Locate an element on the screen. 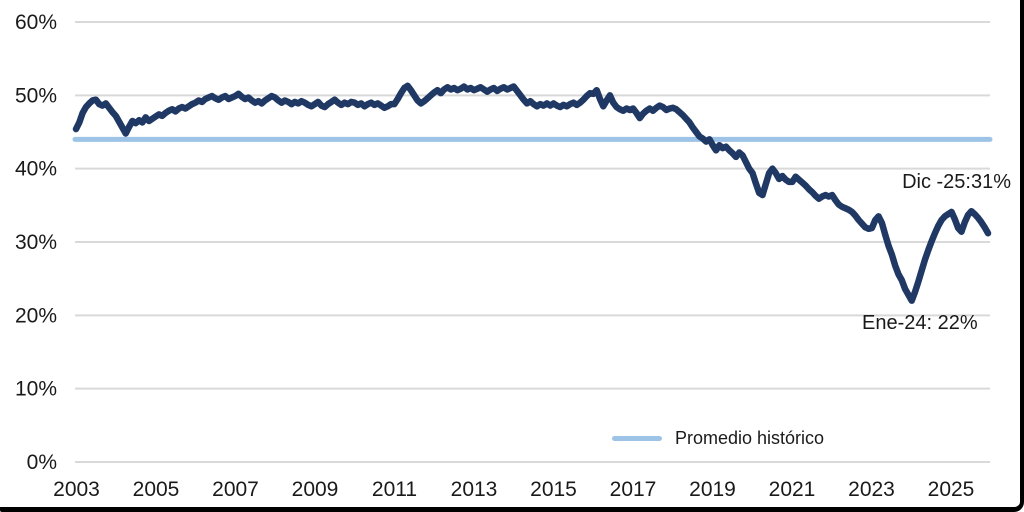  x-axis-tick-label: 2025 is located at coordinates (951, 489).